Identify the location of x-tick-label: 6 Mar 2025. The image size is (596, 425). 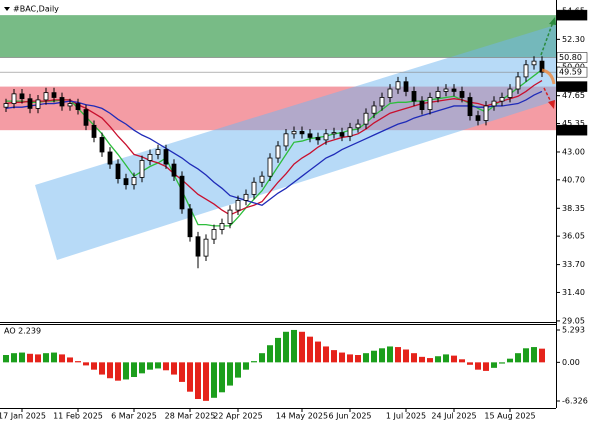
(134, 416).